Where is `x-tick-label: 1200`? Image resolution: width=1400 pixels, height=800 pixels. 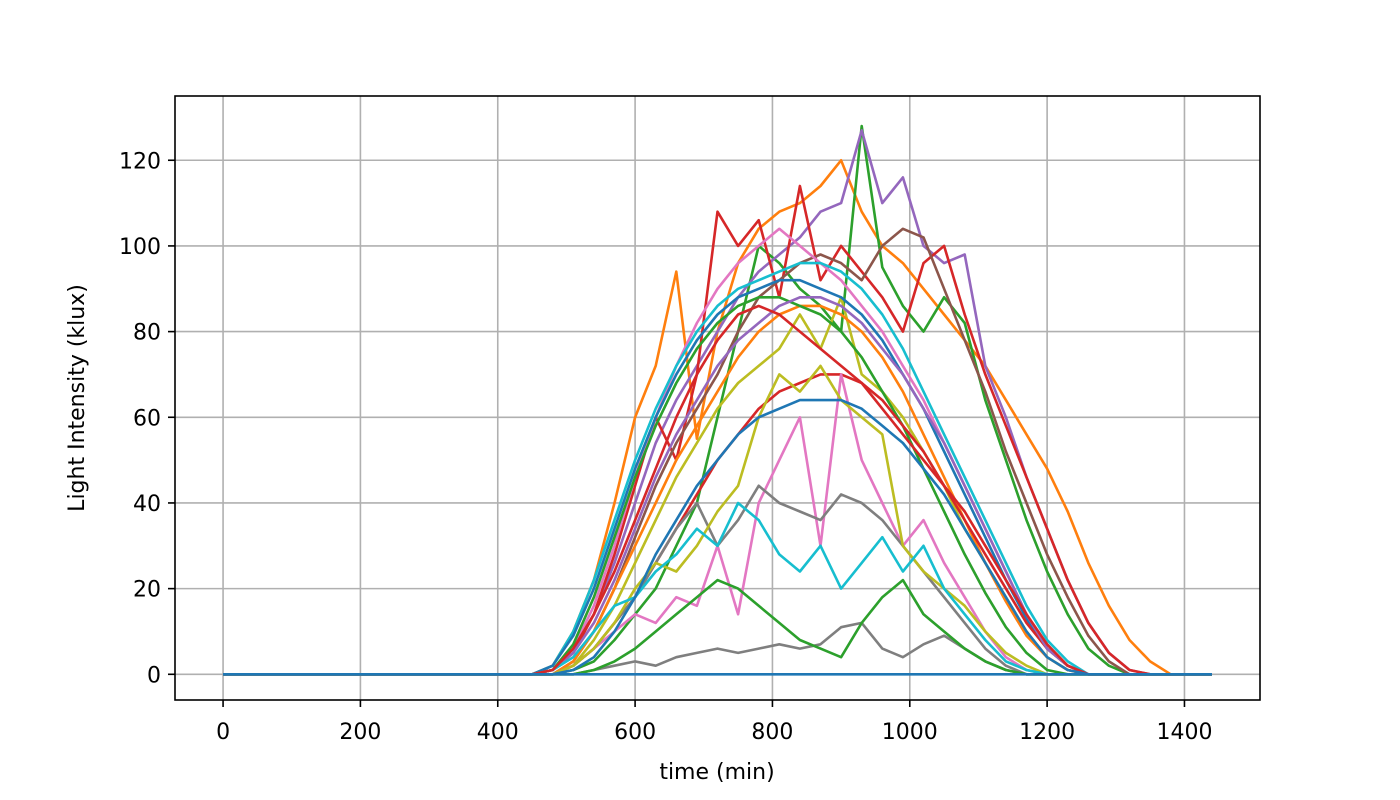 x-tick-label: 1200 is located at coordinates (1047, 732).